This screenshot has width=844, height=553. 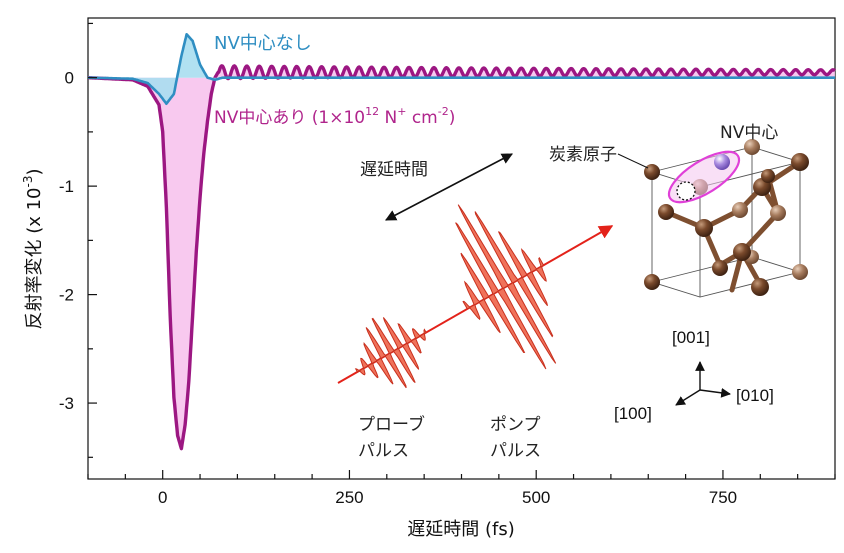 What do you see at coordinates (443, 111) in the screenshot?
I see `series-label-sup-minus2: -2` at bounding box center [443, 111].